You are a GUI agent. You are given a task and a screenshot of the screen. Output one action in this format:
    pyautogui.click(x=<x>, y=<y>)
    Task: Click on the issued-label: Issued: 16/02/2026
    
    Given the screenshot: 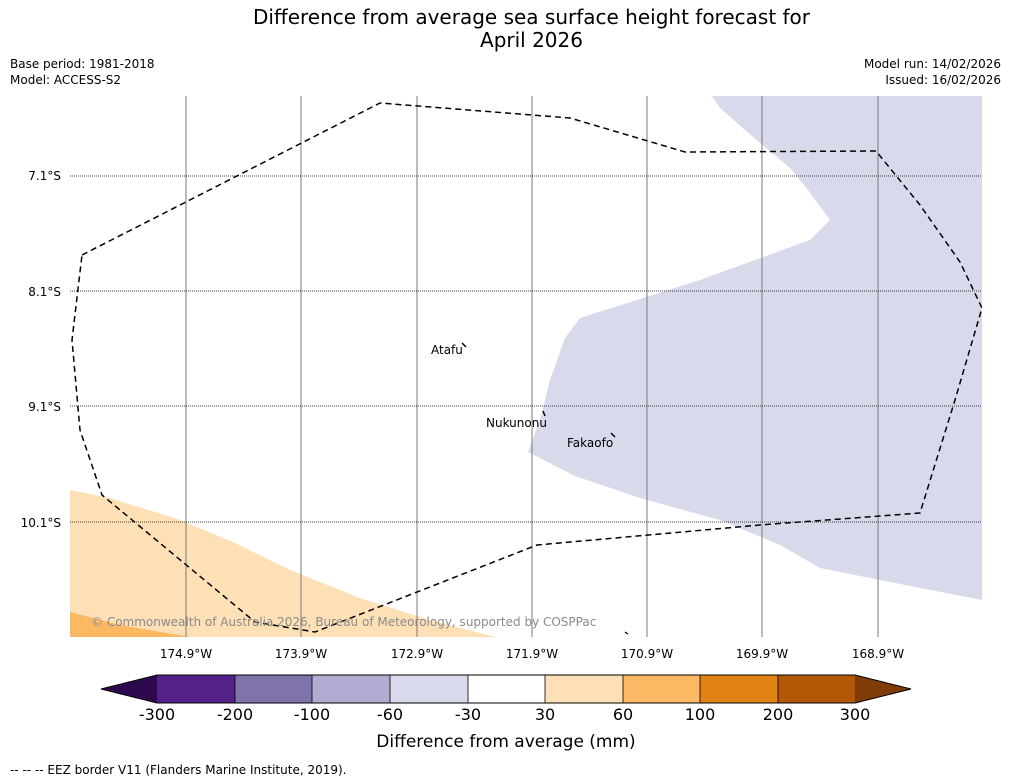 What is the action you would take?
    pyautogui.click(x=943, y=80)
    